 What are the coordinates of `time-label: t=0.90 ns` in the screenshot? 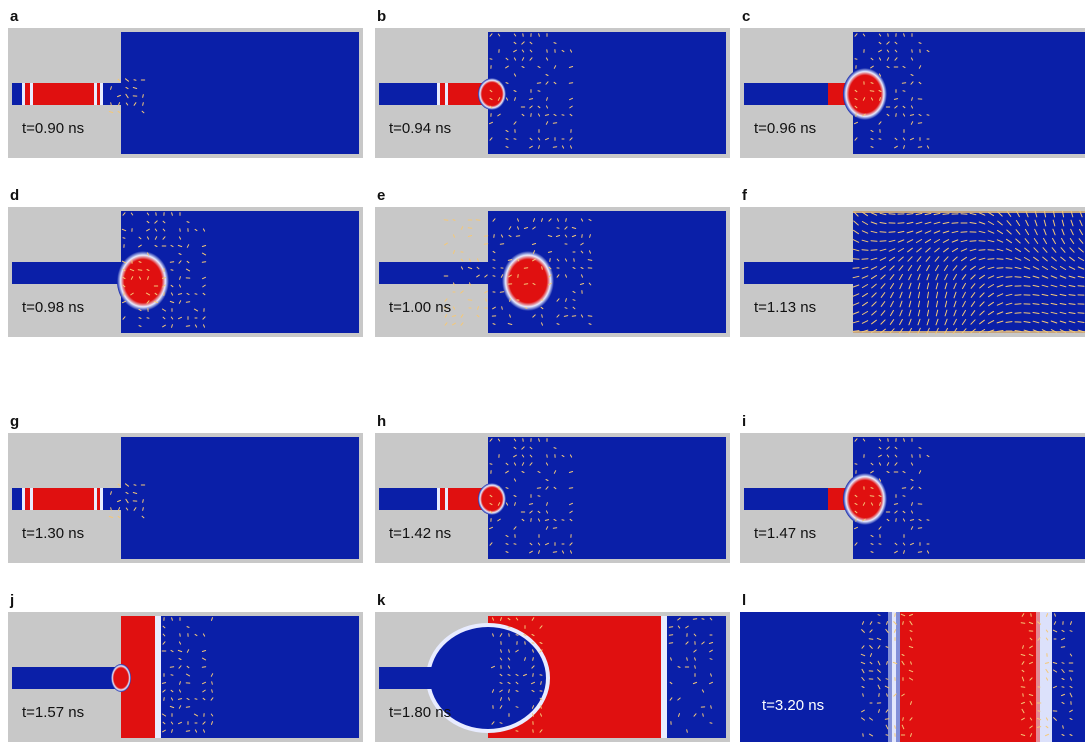 It's located at (53, 128).